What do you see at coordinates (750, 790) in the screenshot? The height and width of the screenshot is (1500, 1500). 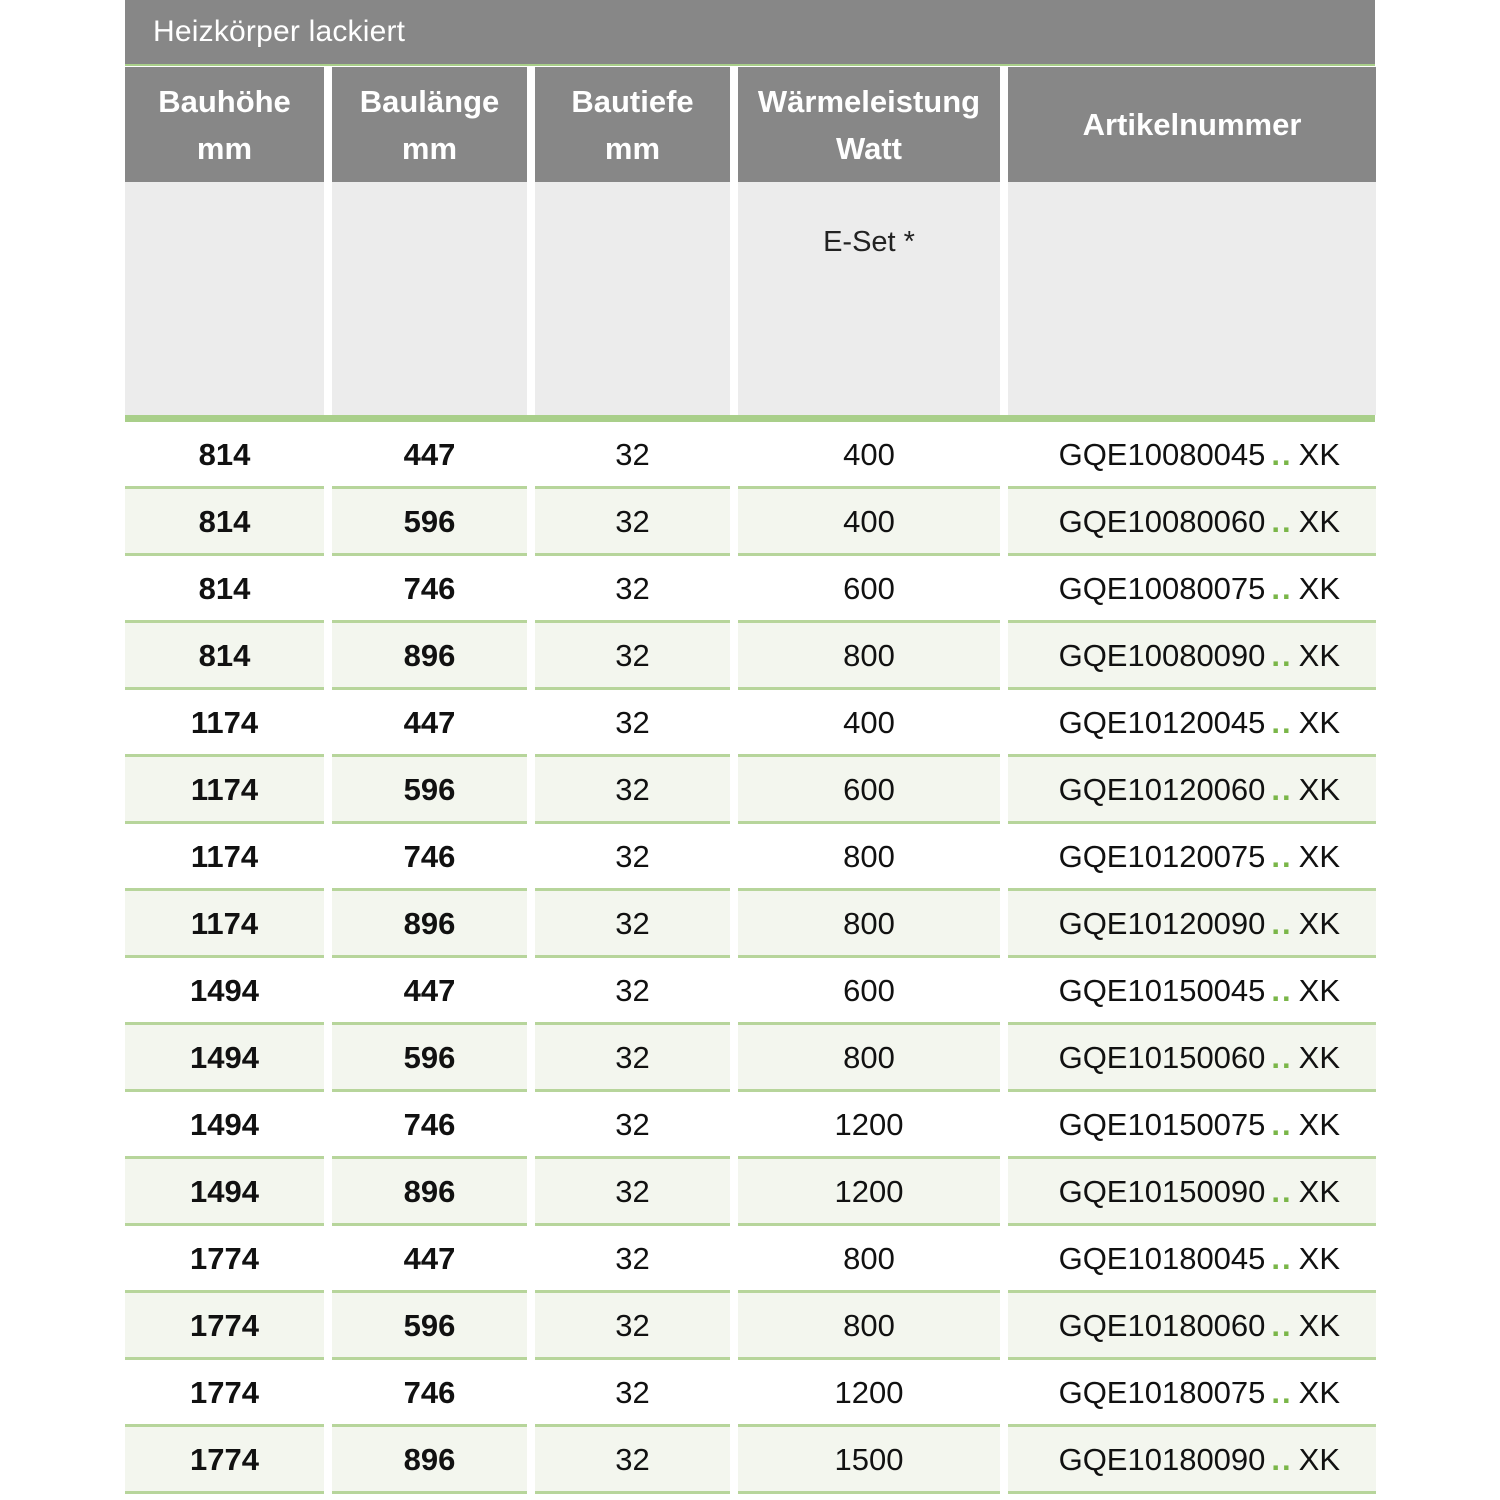 I see `table-row: 1174 596 32 600 GQE10120060.. XK` at bounding box center [750, 790].